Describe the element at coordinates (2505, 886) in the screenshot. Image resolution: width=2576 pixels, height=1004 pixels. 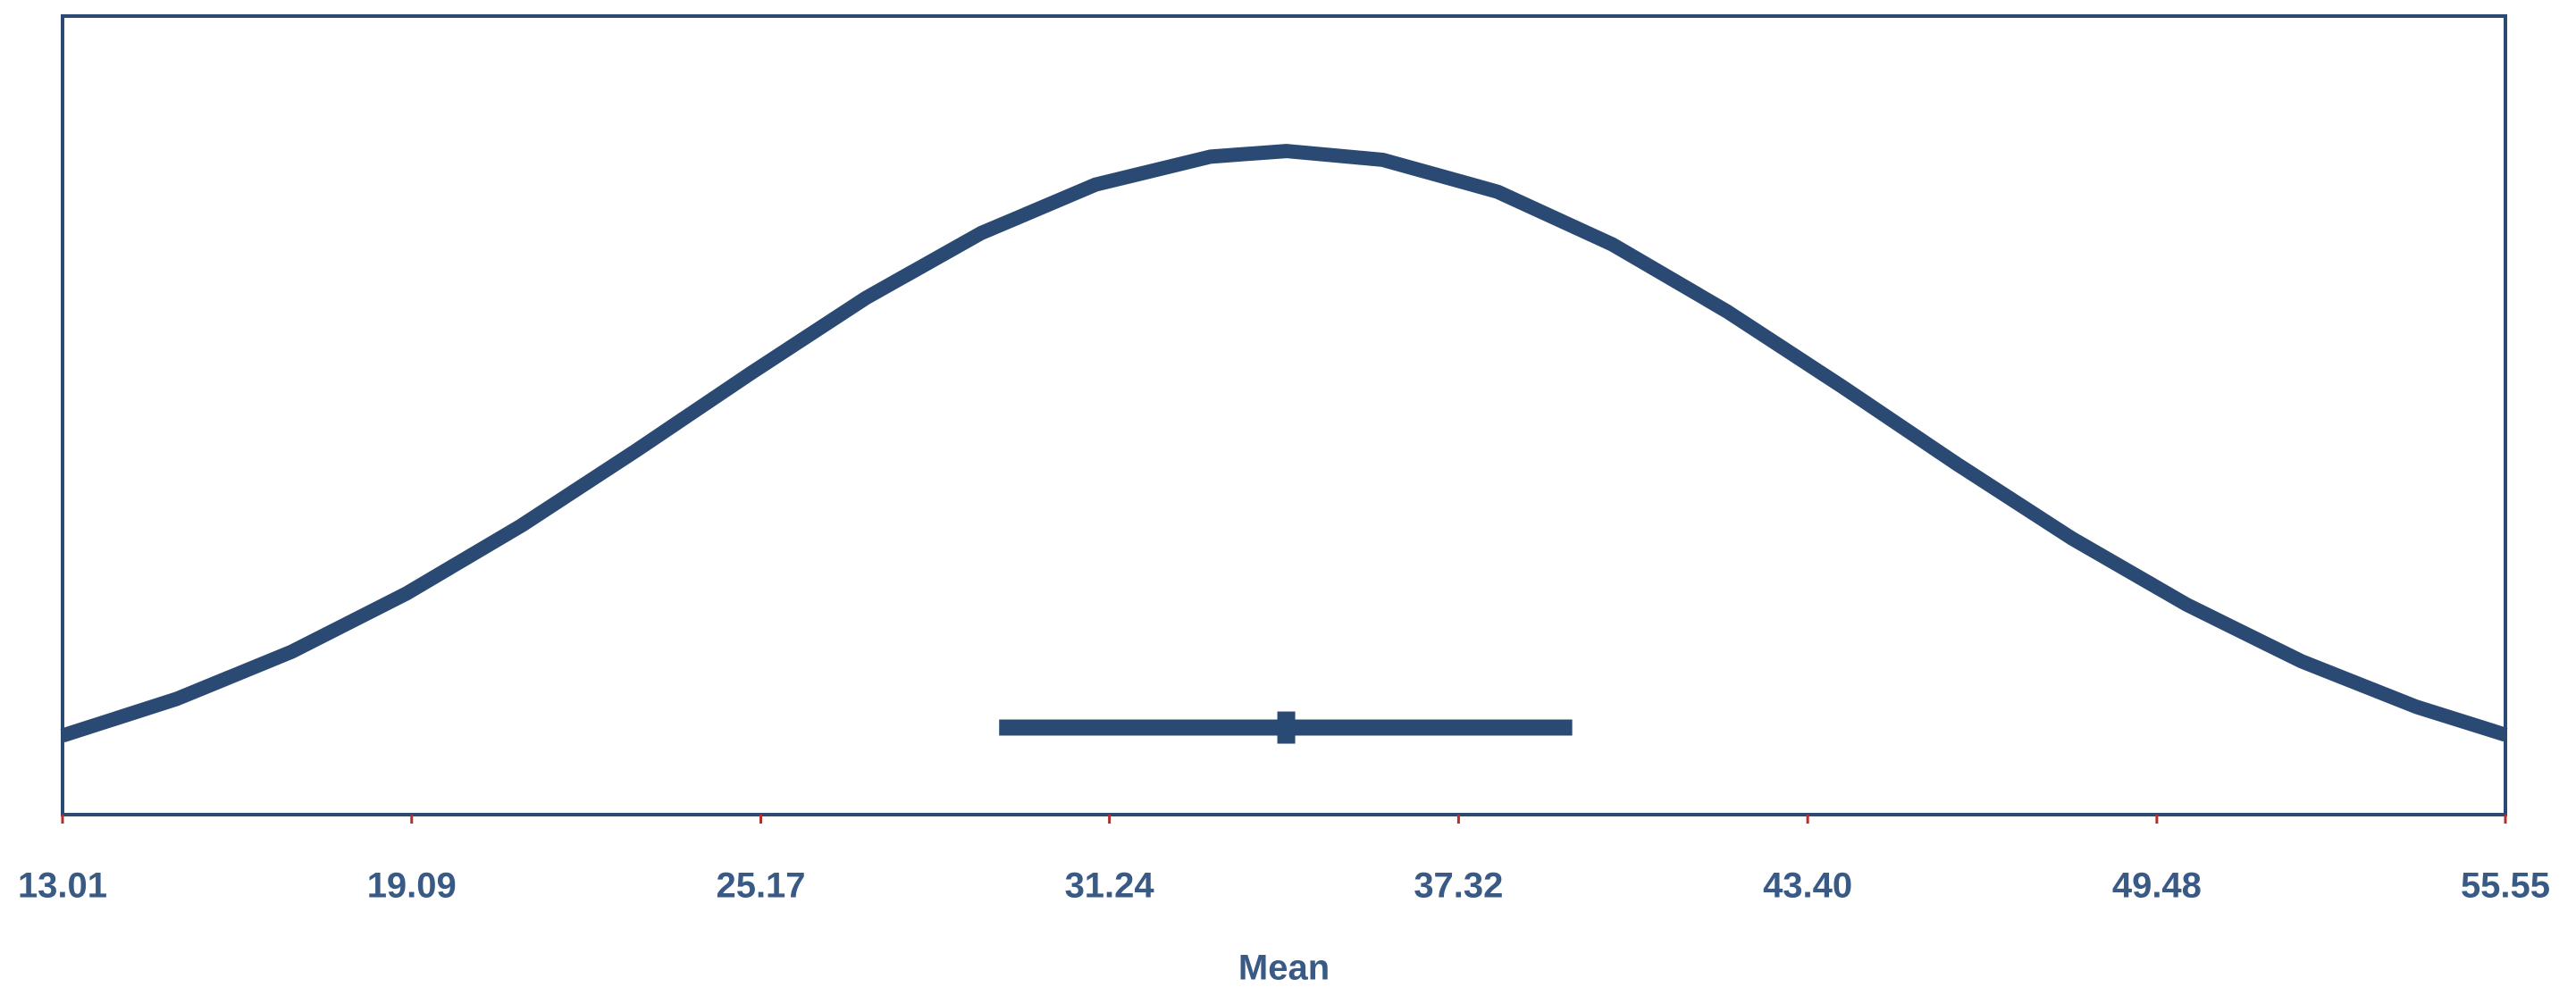
I see `x-tick-label: 55.55` at that location.